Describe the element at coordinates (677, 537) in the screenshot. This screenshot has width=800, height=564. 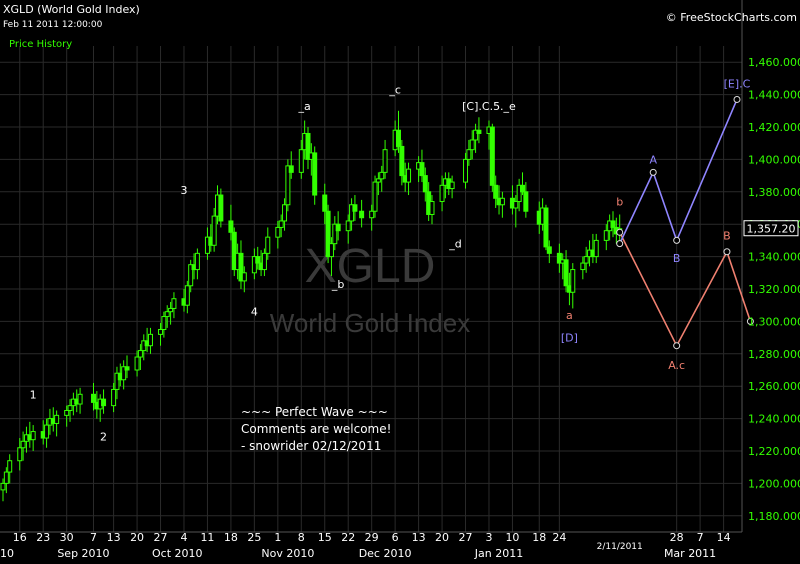
I see `x-tick-label: 28` at that location.